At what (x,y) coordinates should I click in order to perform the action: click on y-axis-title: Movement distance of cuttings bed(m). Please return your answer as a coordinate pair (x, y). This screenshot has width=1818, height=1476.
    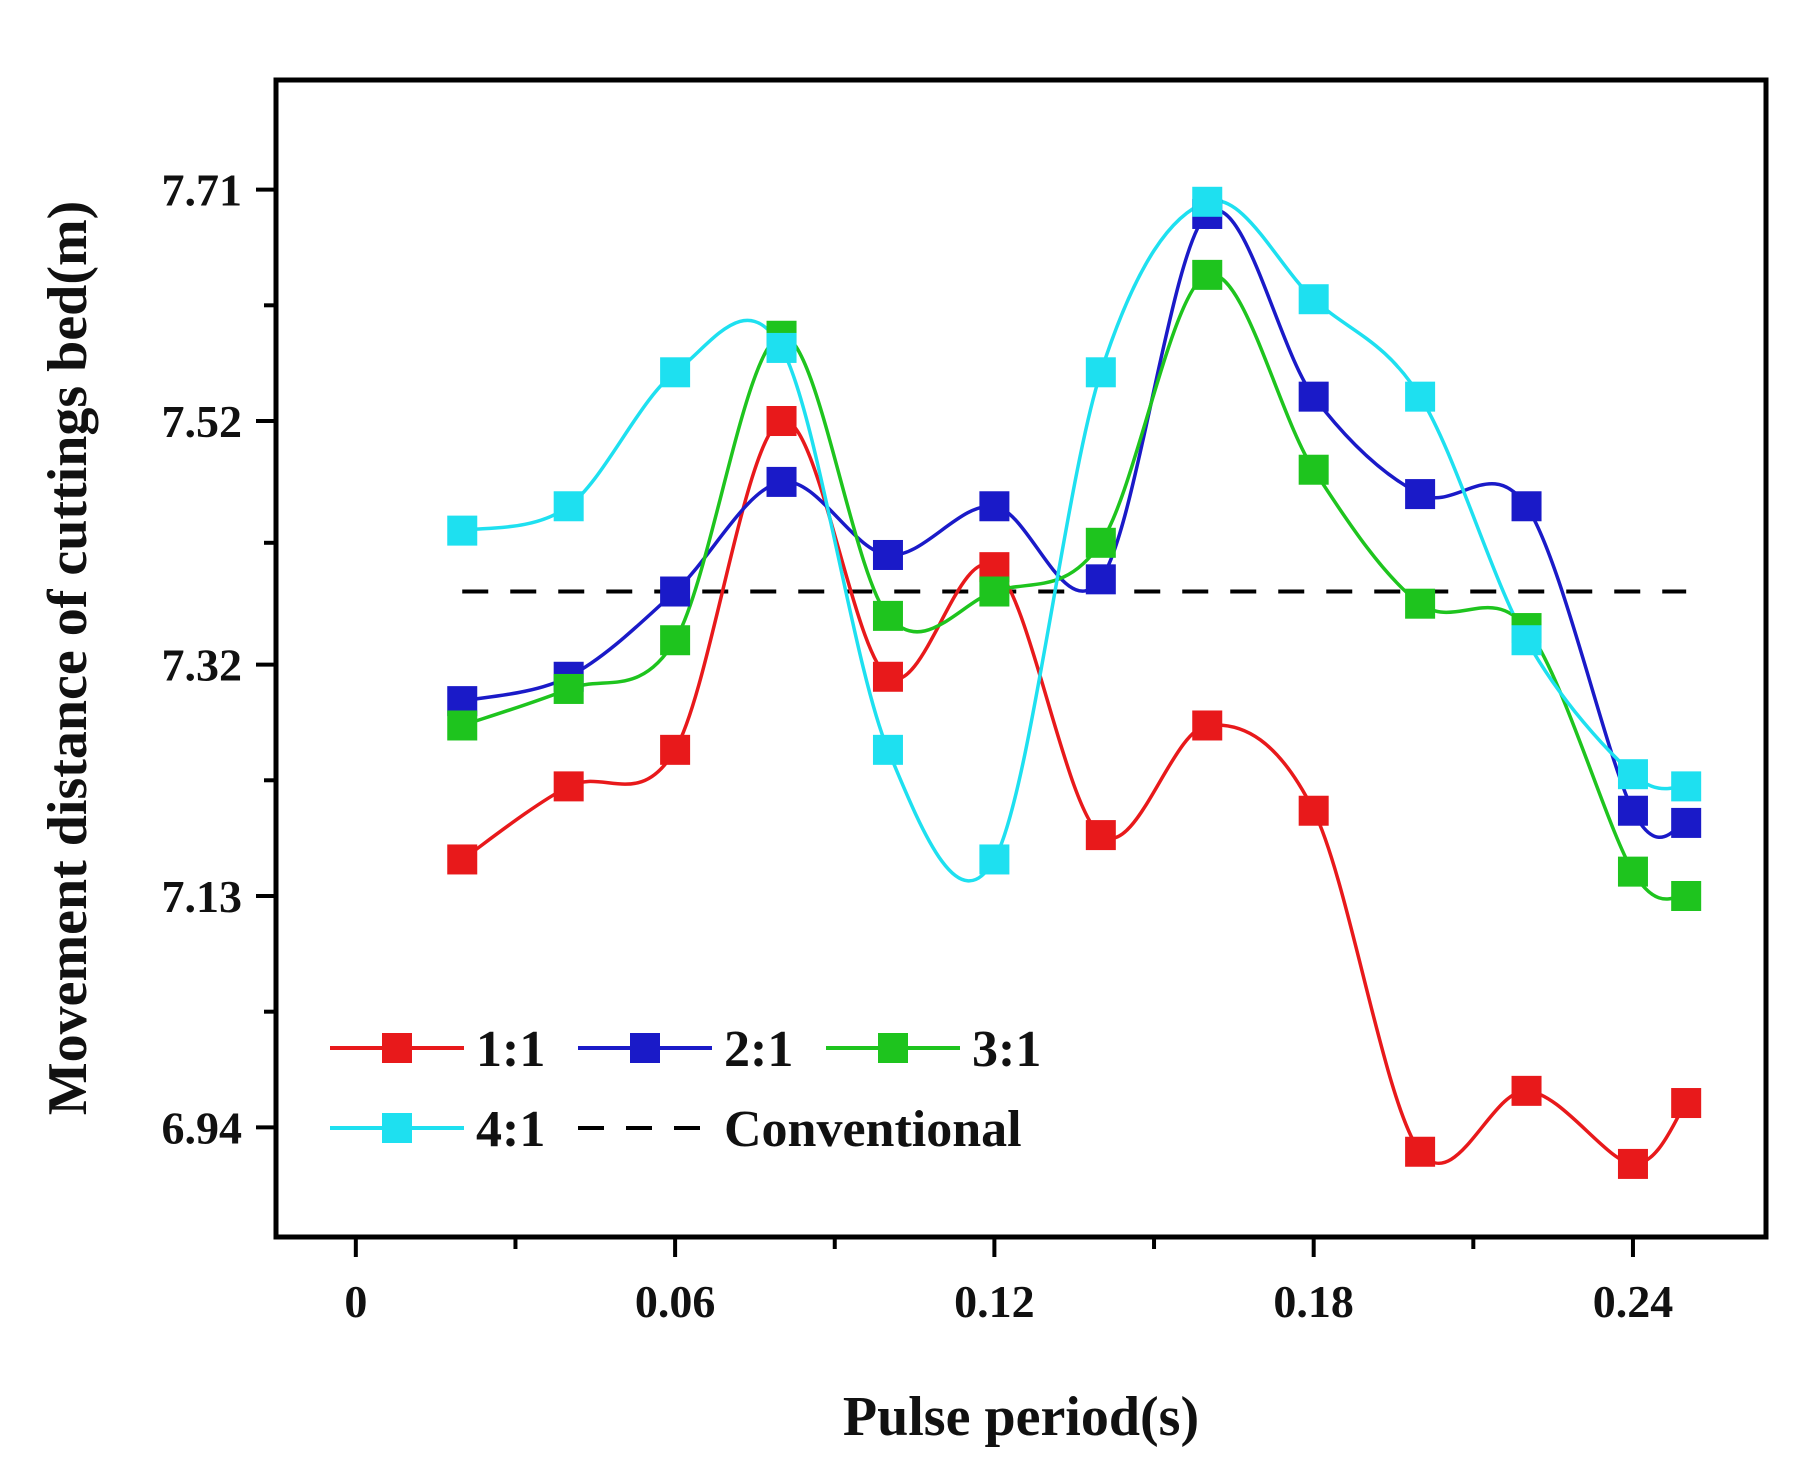
    Looking at the image, I should click on (68, 658).